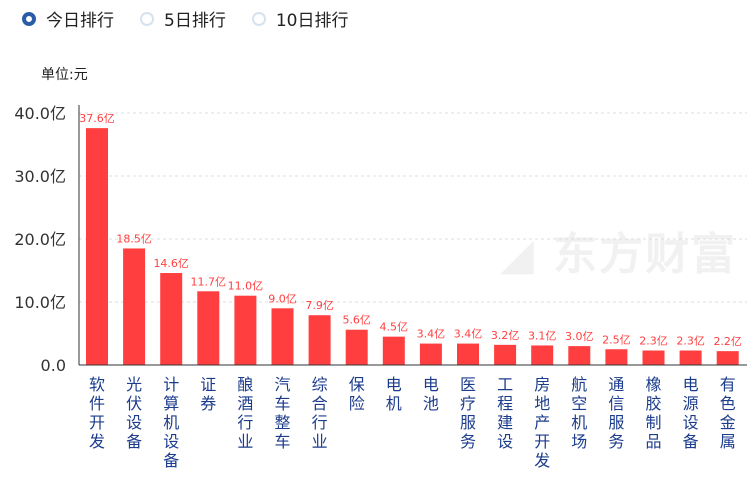 The height and width of the screenshot is (483, 747). Describe the element at coordinates (579, 336) in the screenshot. I see `data-label: 3.0亿` at that location.